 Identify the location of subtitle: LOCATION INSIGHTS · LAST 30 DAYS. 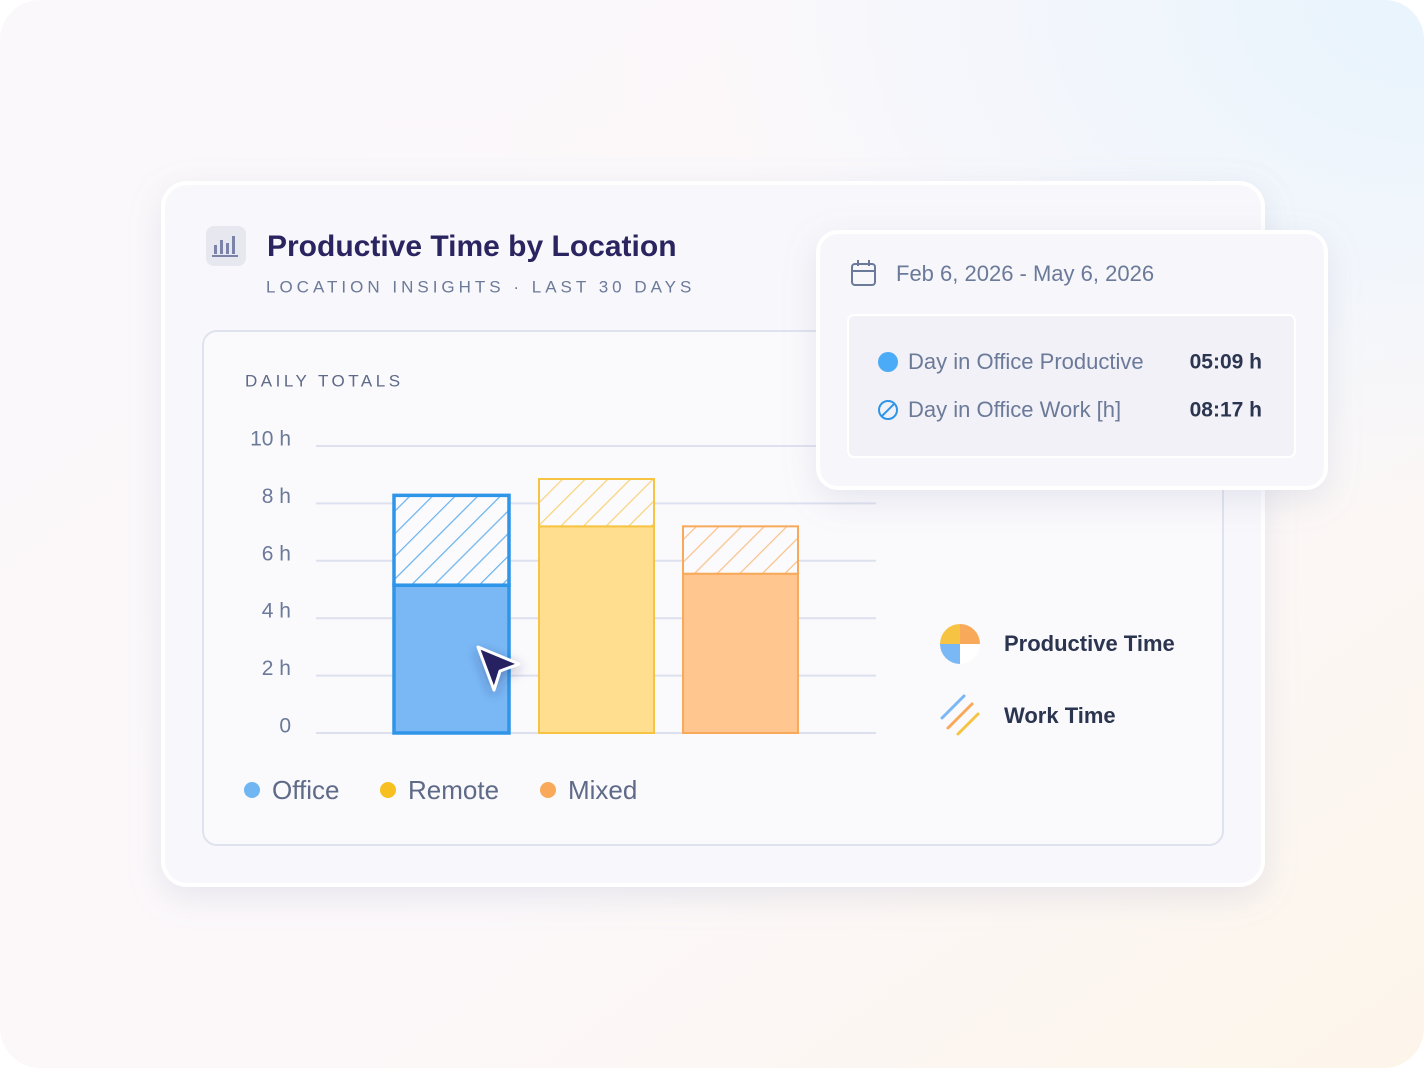
(480, 286).